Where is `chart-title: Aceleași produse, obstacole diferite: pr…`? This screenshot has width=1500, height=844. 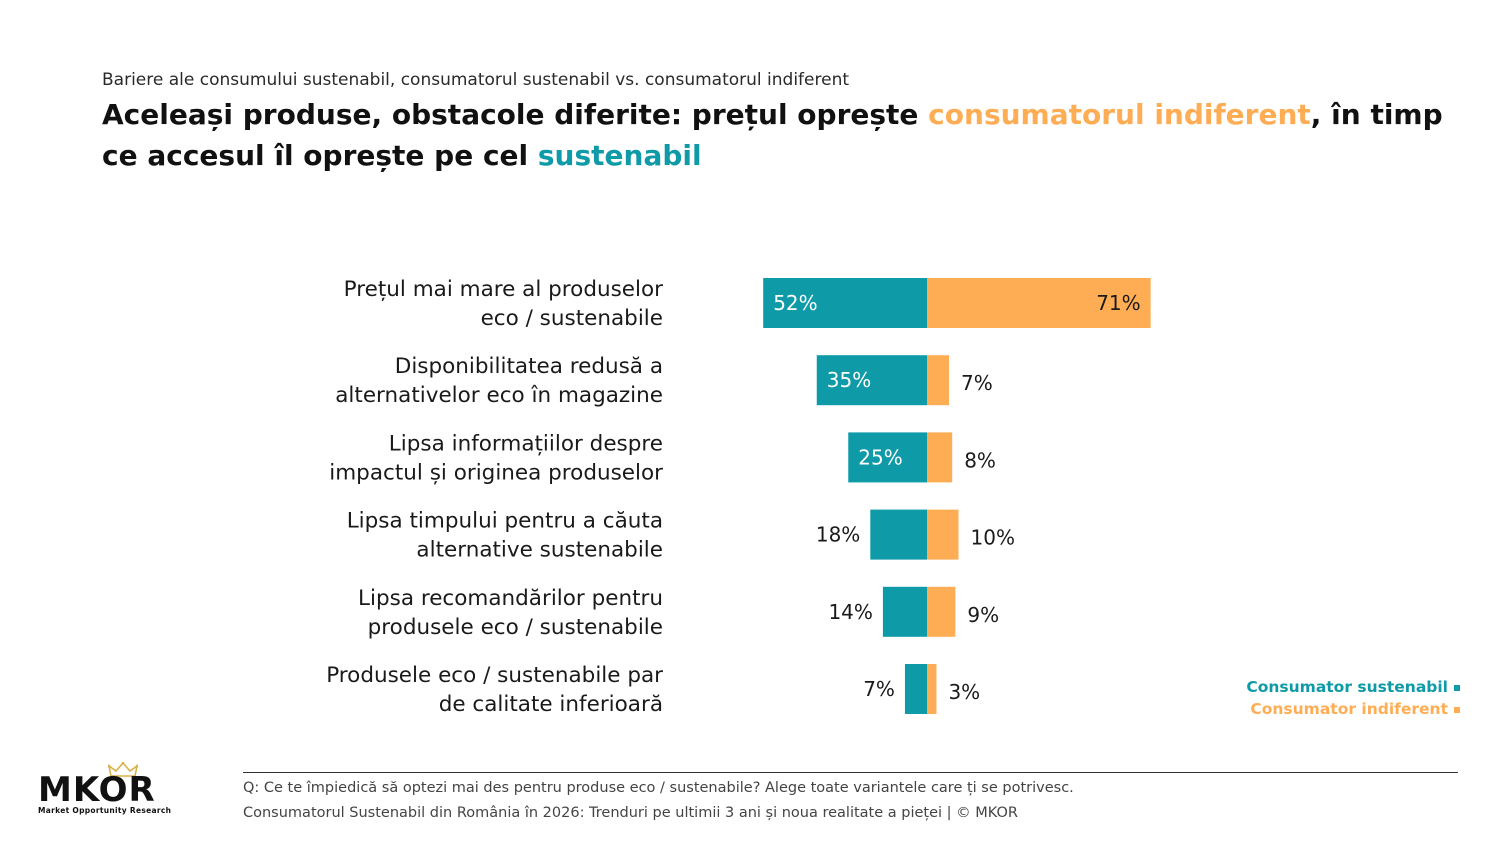 chart-title: Aceleași produse, obstacole diferite: pr… is located at coordinates (782, 135).